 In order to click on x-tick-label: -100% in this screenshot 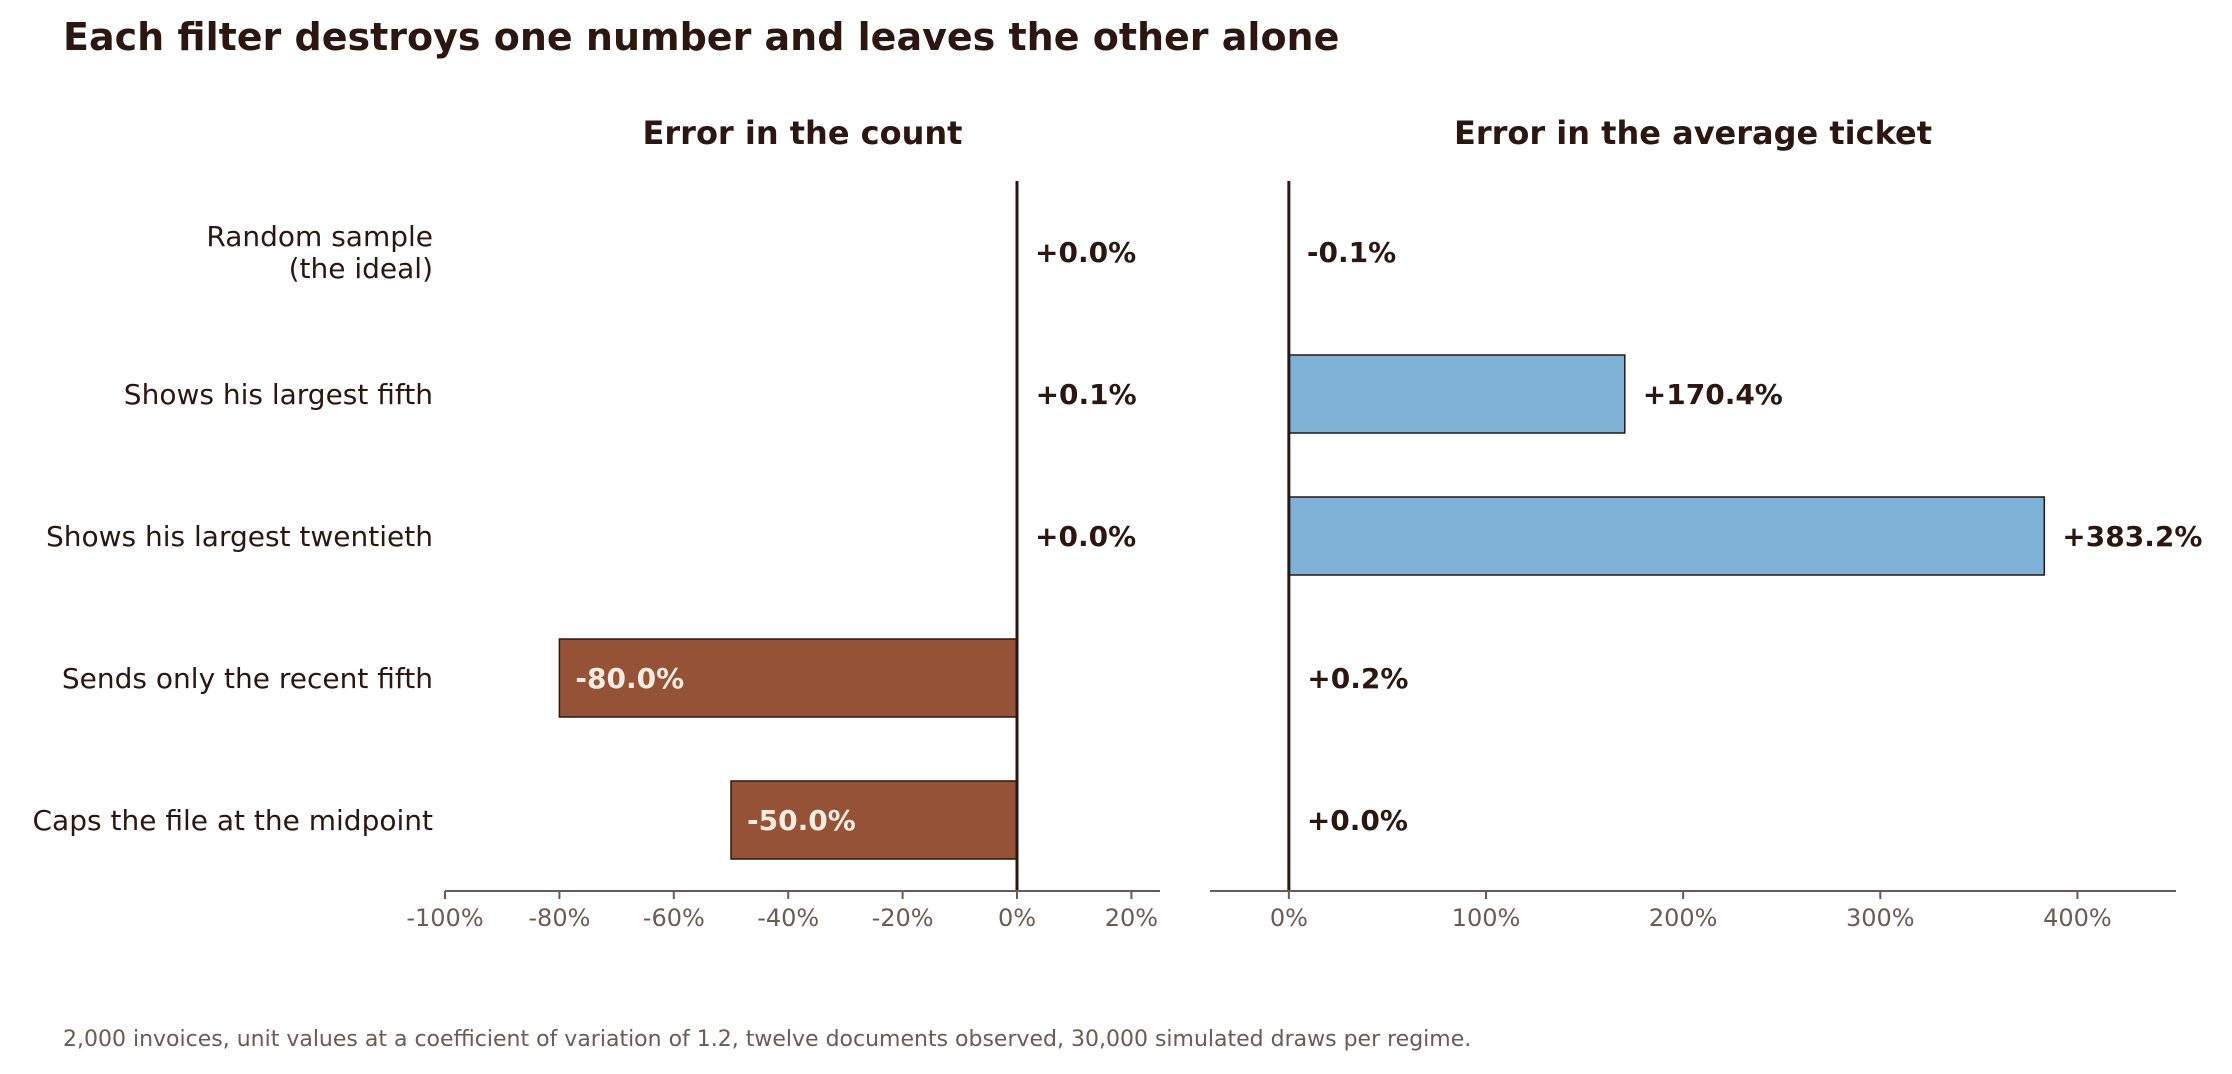, I will do `click(444, 918)`.